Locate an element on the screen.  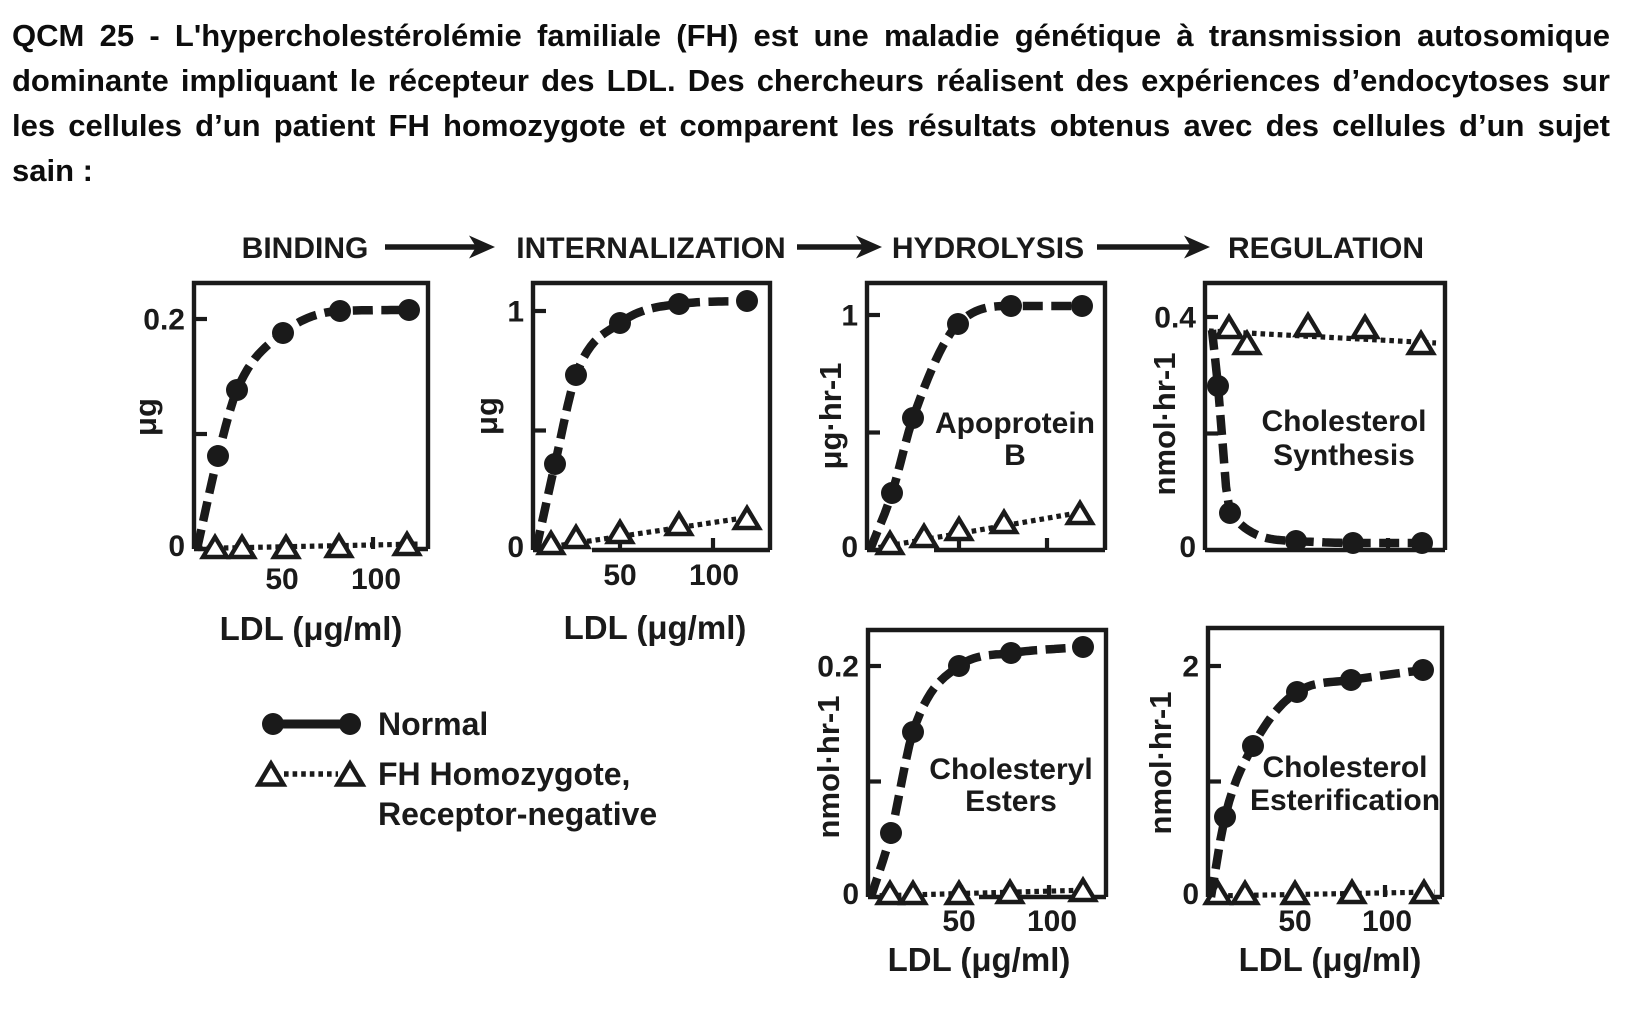
svg-text: FH Homozygote, is located at coordinates (504, 774).